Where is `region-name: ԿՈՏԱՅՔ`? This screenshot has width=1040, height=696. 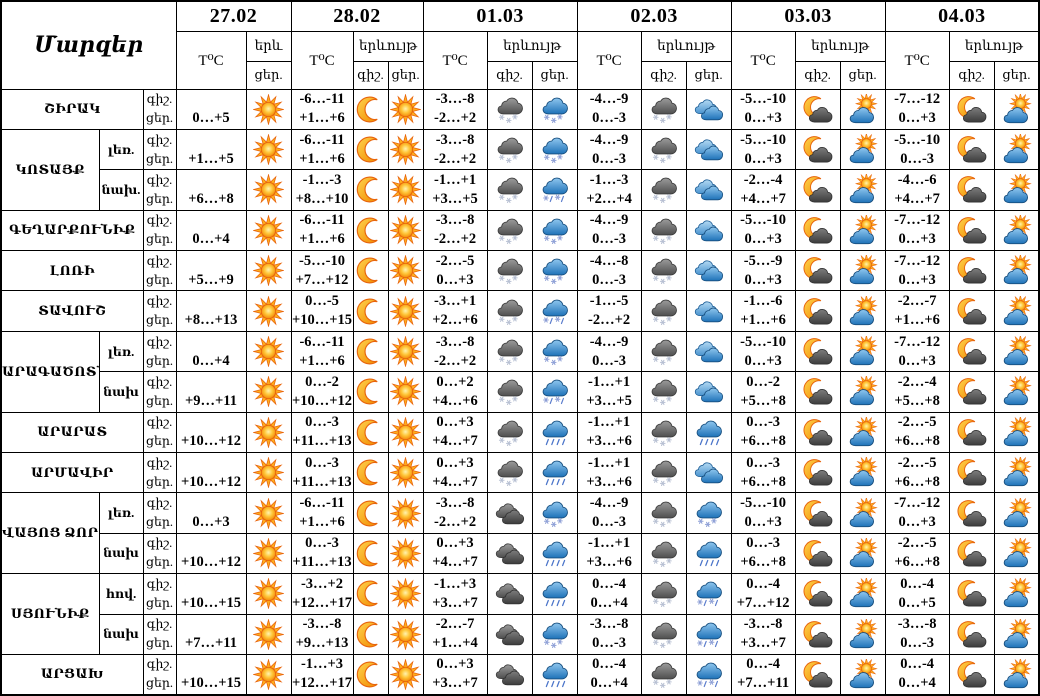
region-name: ԿՈՏԱՅՔ is located at coordinates (50, 169).